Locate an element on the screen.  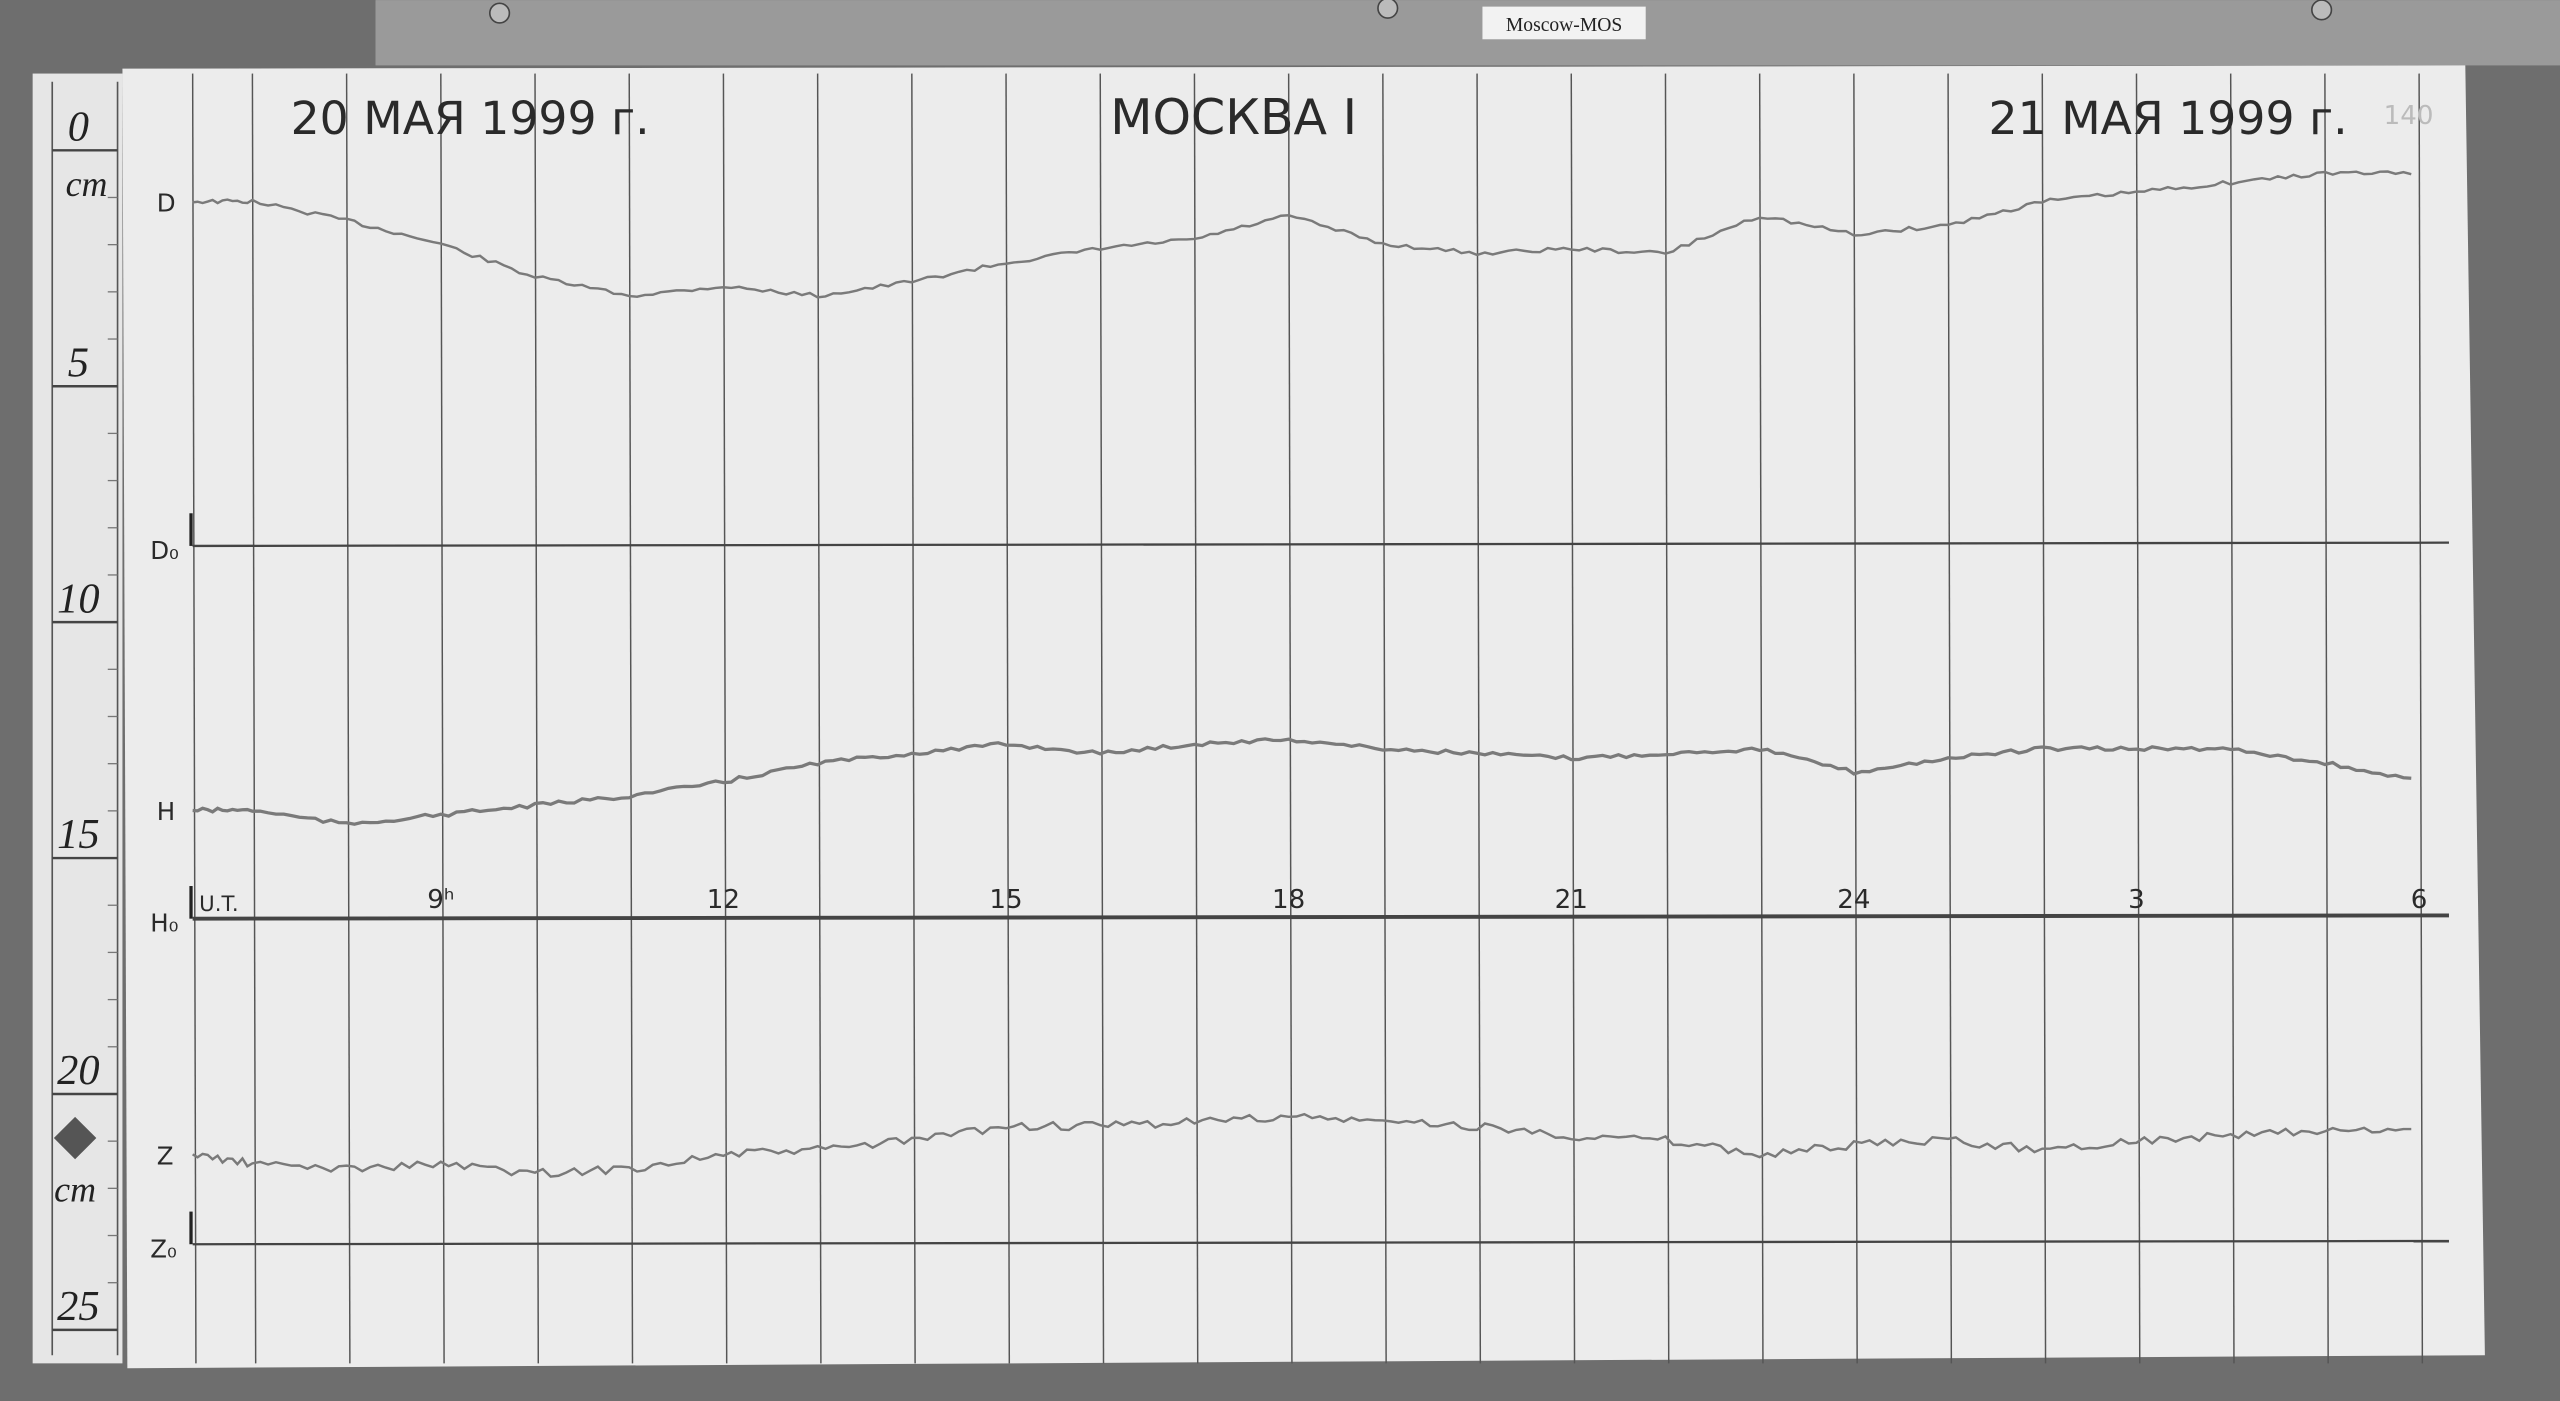
x-tick-label: 6 is located at coordinates (2419, 900).